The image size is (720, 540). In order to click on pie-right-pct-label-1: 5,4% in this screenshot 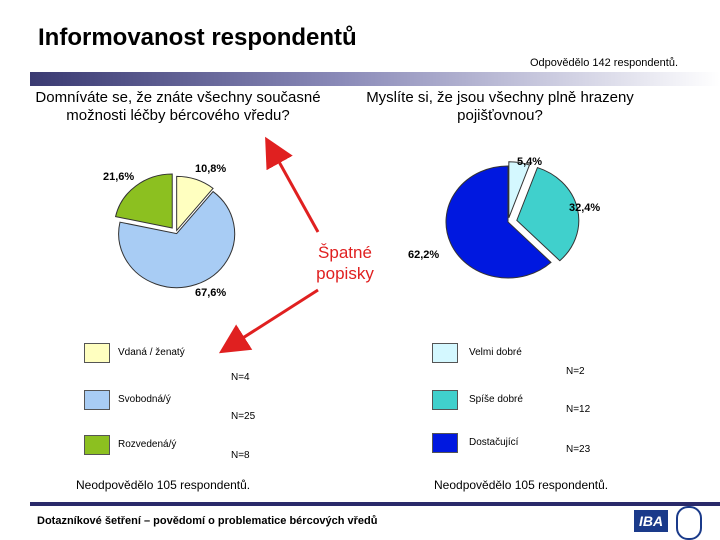, I will do `click(529, 162)`.